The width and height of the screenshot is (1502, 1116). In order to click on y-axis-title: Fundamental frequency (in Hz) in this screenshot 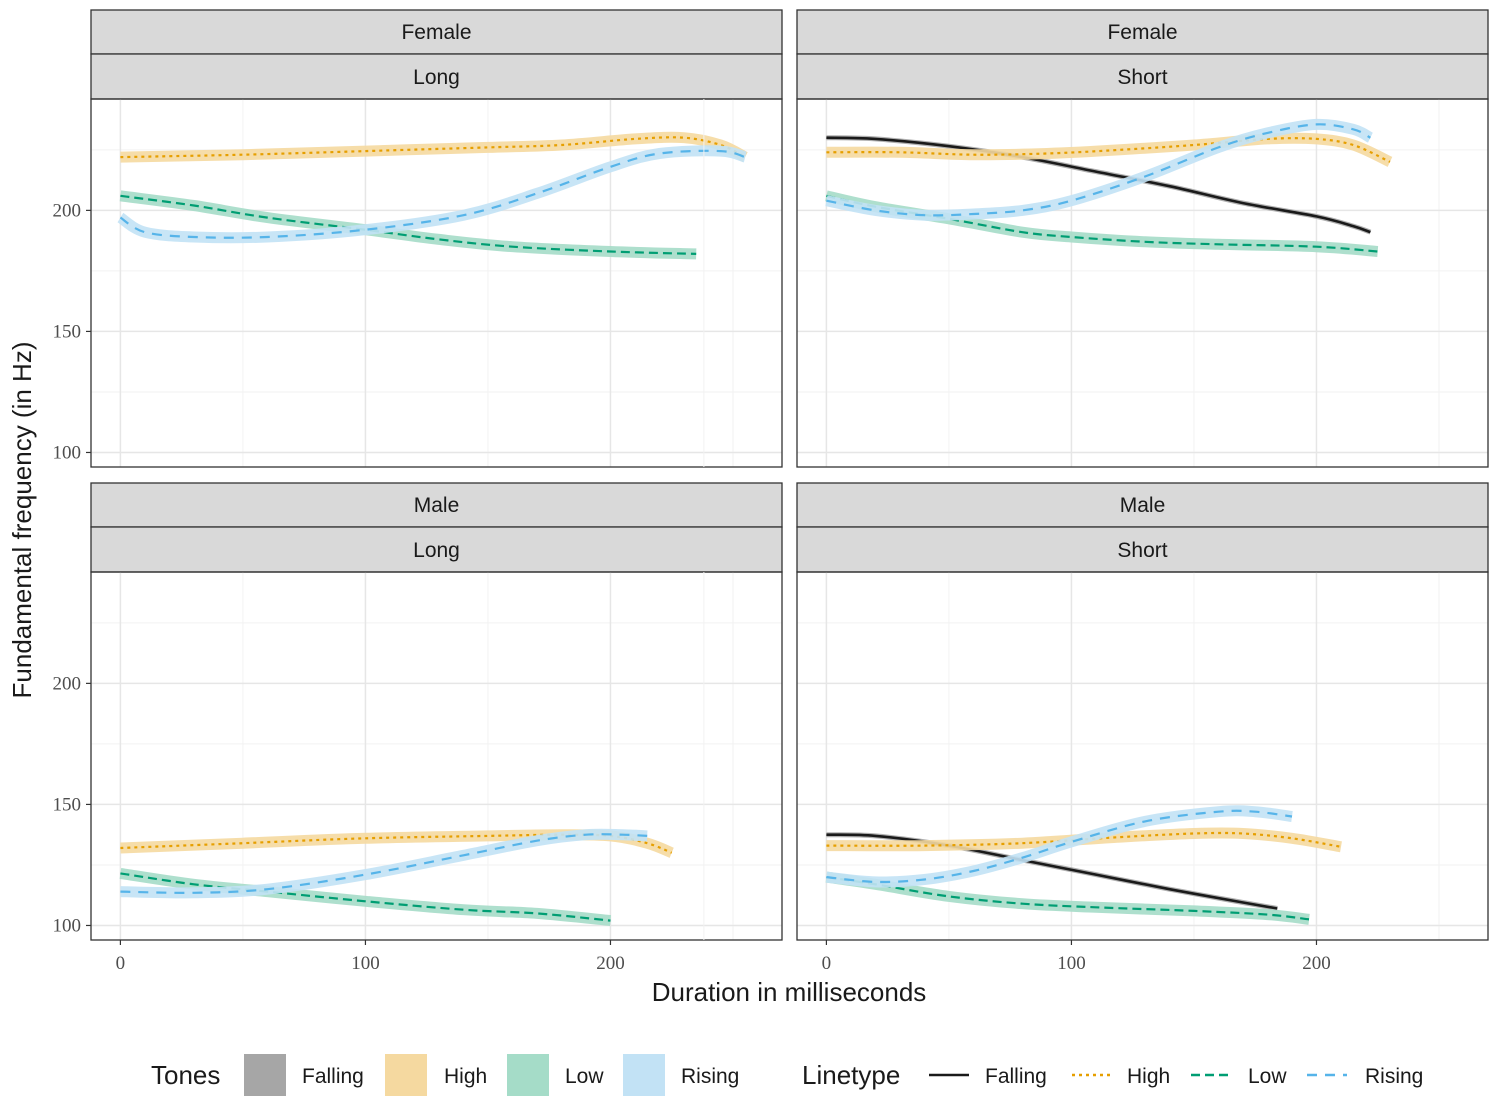, I will do `click(22, 520)`.